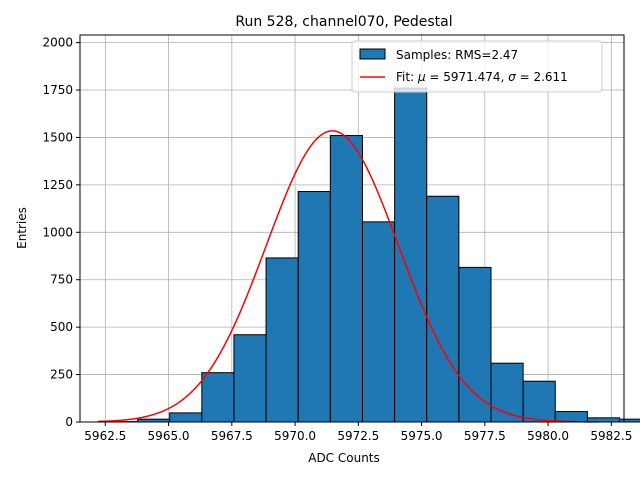  Describe the element at coordinates (344, 458) in the screenshot. I see `x-axis-label: ADC Counts` at that location.